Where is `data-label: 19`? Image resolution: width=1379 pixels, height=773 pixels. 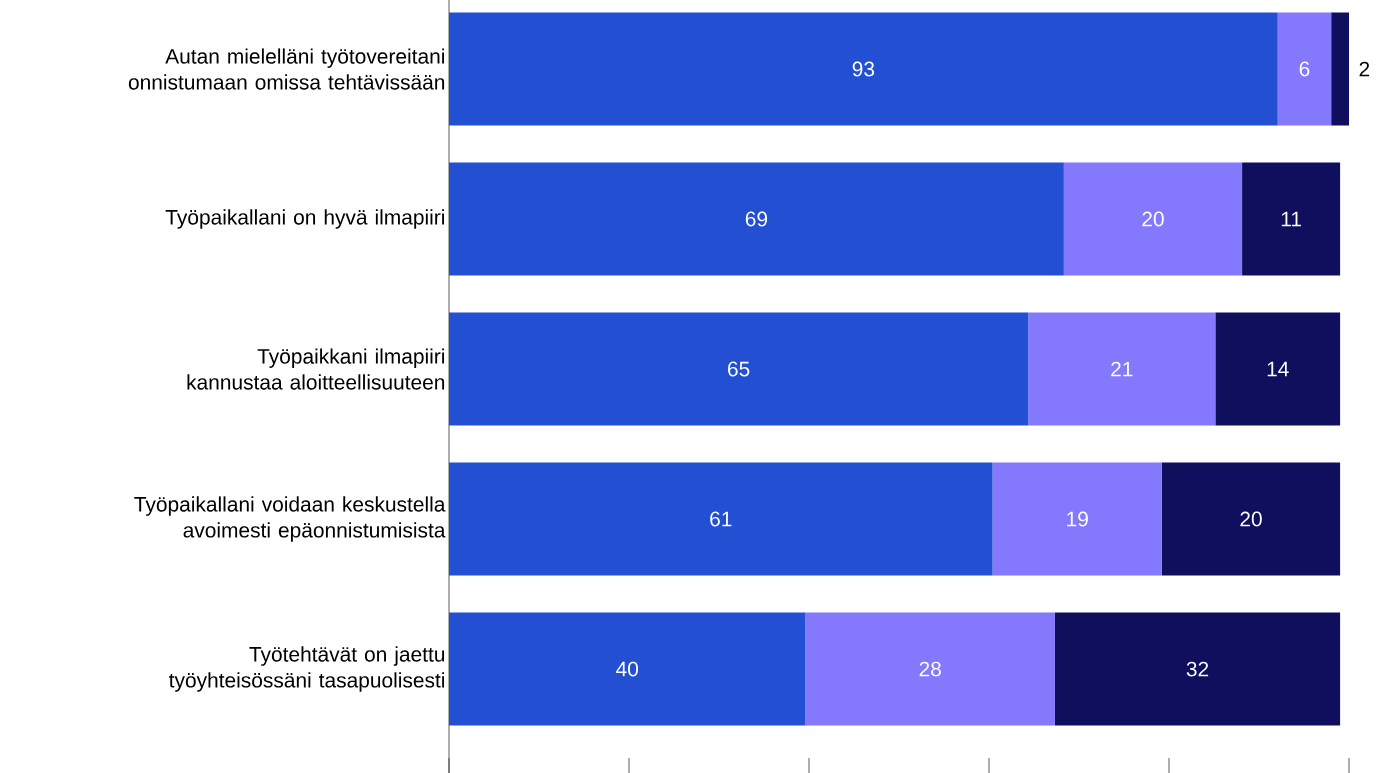 data-label: 19 is located at coordinates (1077, 519).